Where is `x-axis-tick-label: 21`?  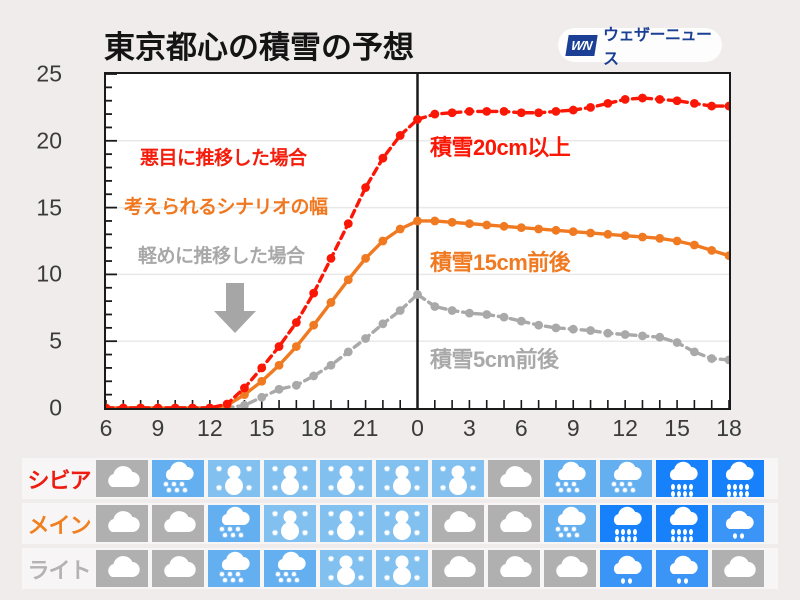
x-axis-tick-label: 21 is located at coordinates (365, 428).